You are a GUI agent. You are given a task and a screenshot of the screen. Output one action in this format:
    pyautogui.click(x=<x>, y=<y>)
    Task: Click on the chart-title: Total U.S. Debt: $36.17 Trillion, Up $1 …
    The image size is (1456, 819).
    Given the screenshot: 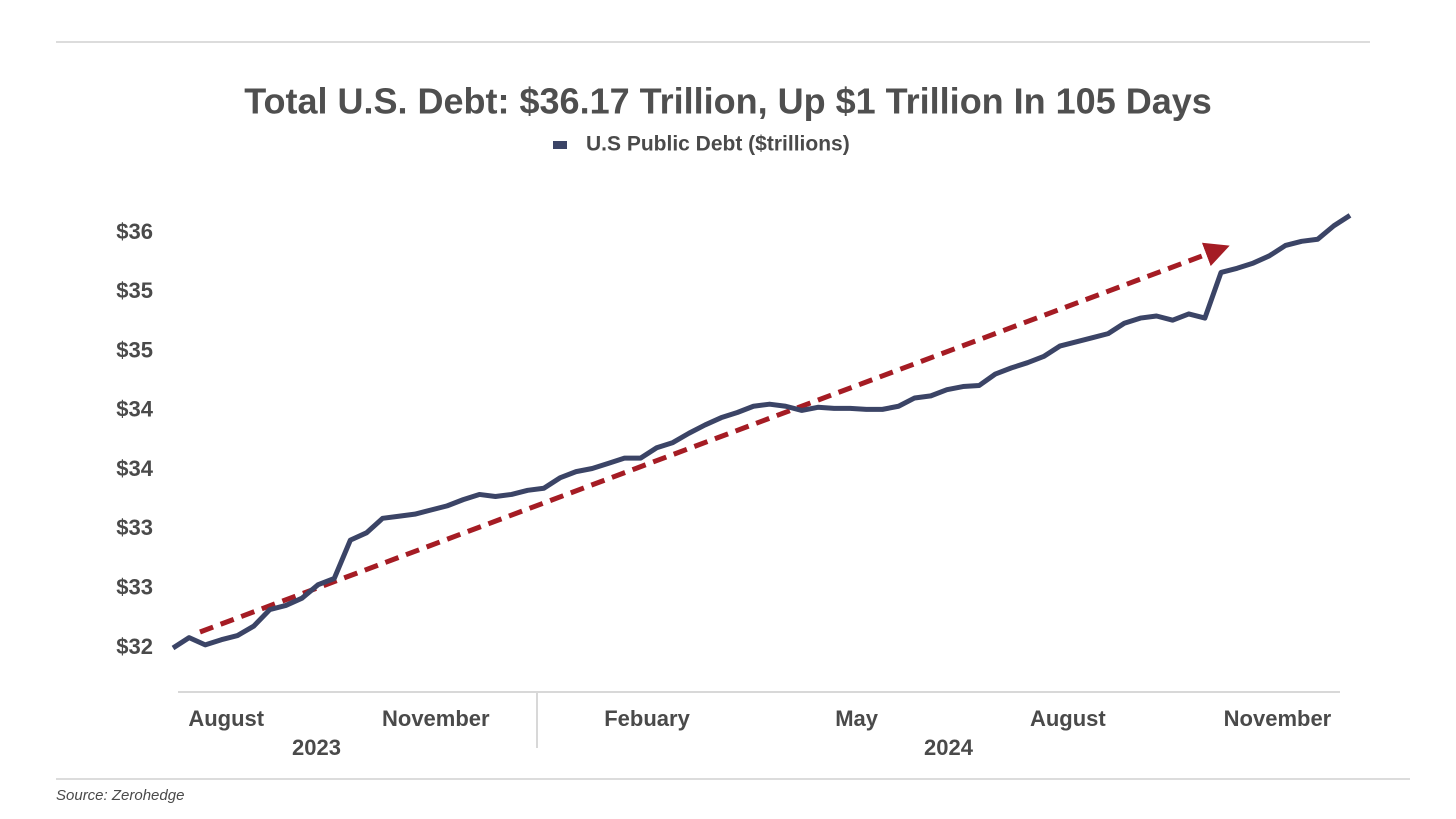 What is the action you would take?
    pyautogui.click(x=728, y=101)
    